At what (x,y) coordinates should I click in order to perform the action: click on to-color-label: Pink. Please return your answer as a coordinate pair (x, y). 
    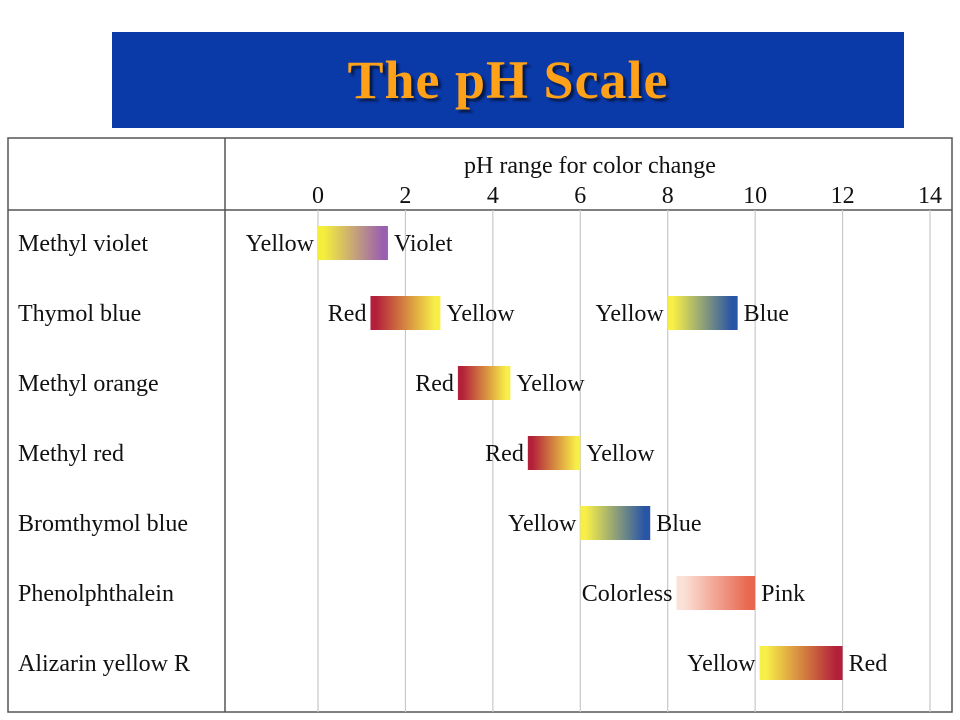
    Looking at the image, I should click on (783, 594).